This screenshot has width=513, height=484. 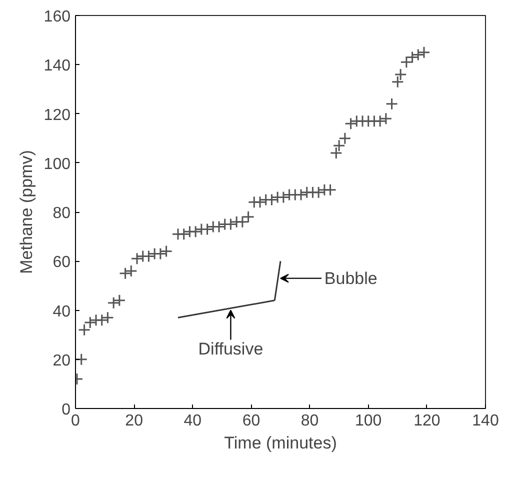 I want to click on x-tick-label: 140, so click(x=485, y=421).